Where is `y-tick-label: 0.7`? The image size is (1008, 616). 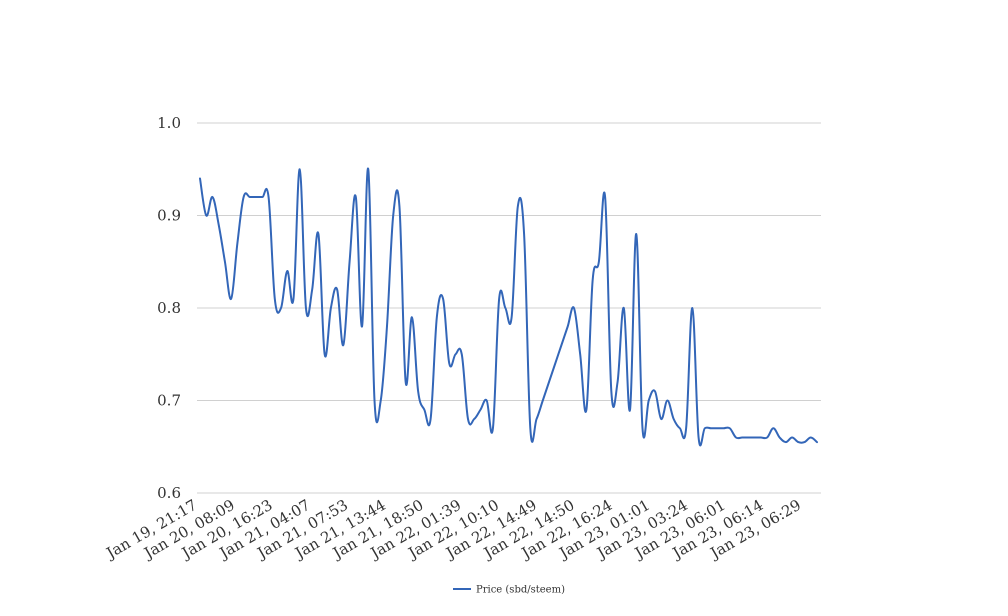 y-tick-label: 0.7 is located at coordinates (169, 401).